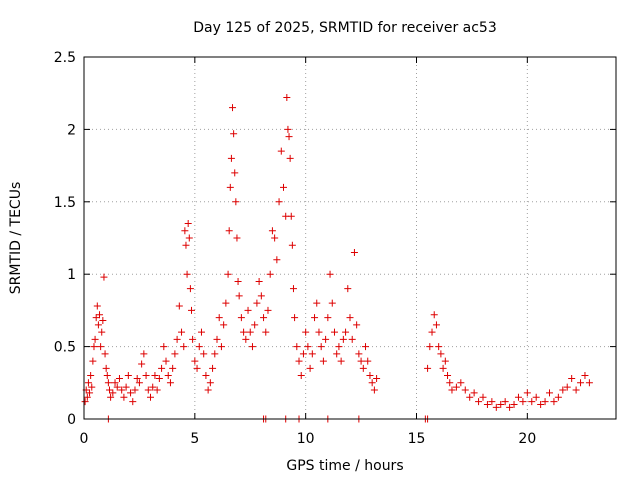 The height and width of the screenshot is (480, 640). Describe the element at coordinates (71, 130) in the screenshot. I see `y-tick-label: 2` at that location.